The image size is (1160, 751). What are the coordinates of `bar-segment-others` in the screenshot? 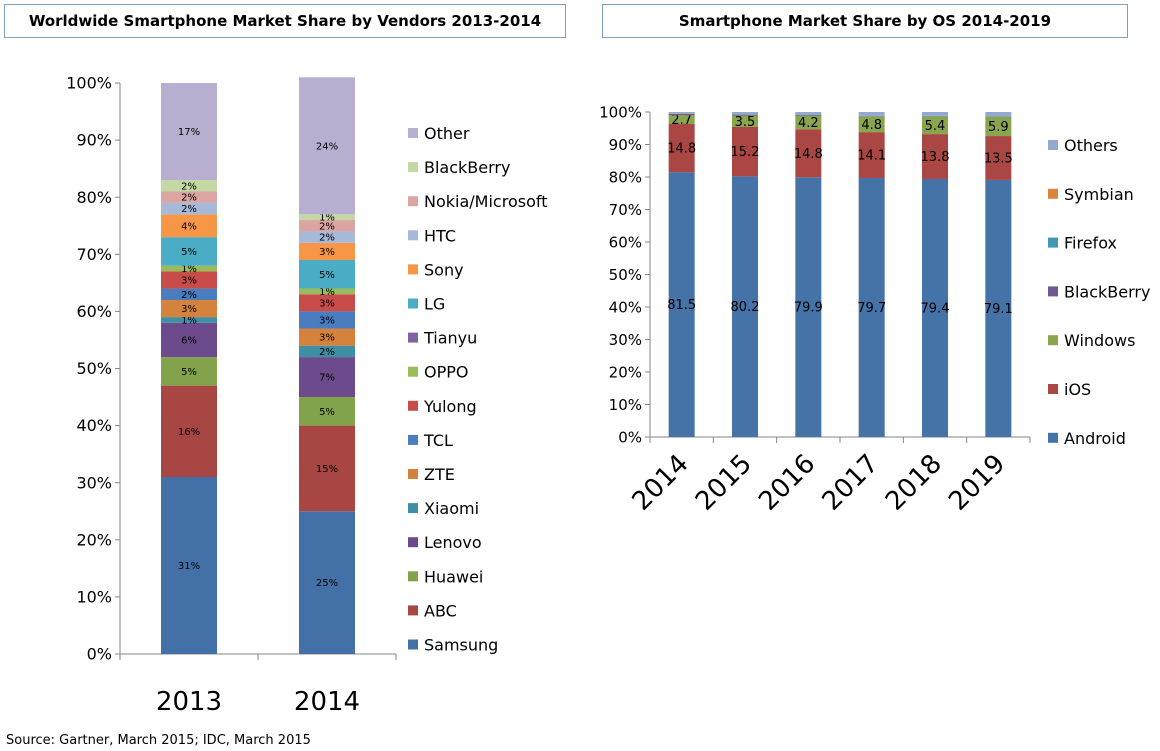 It's located at (745, 113).